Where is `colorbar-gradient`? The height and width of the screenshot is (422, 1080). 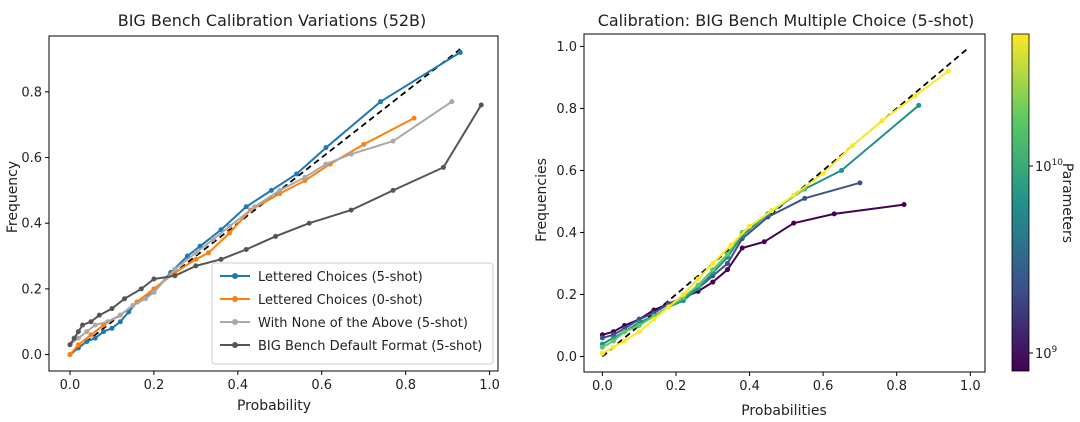
colorbar-gradient is located at coordinates (1020, 202).